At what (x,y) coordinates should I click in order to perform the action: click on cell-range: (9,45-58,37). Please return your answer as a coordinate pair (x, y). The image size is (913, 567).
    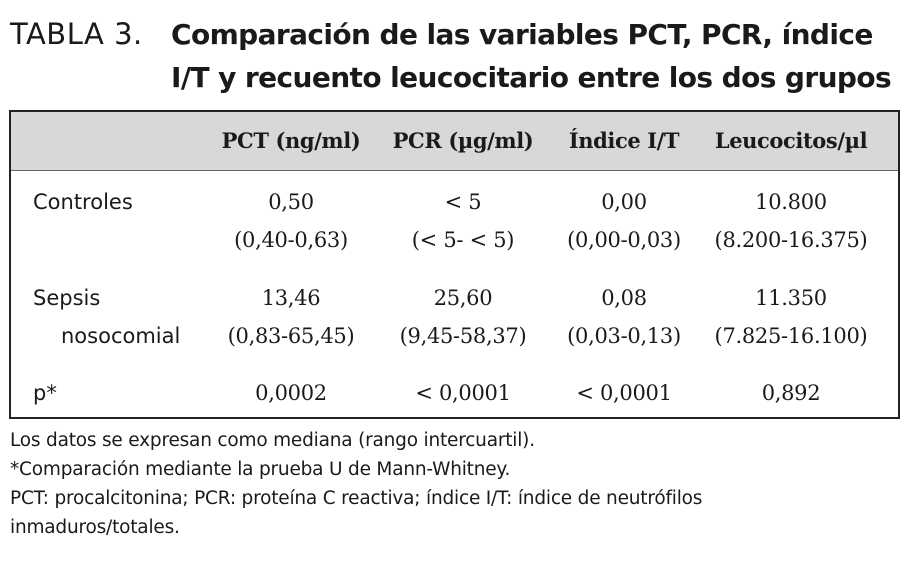
    Looking at the image, I should click on (463, 336).